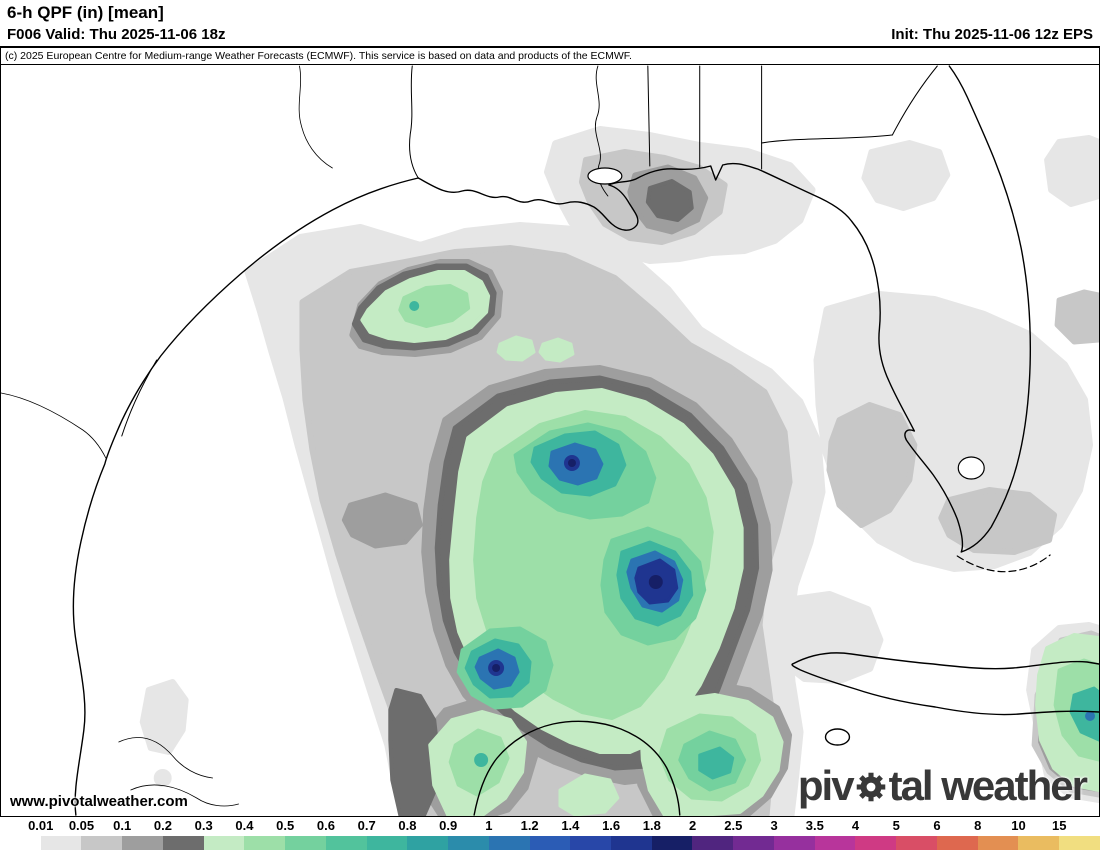 The image size is (1100, 850). I want to click on colorbar-label: 0.7, so click(366, 825).